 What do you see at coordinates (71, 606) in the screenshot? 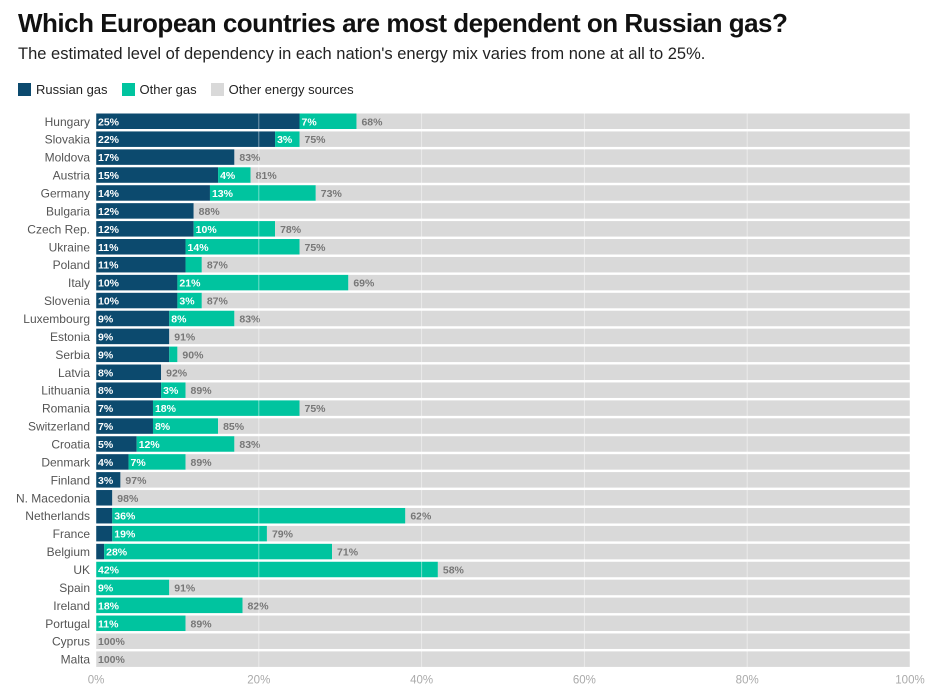
I see `category-label: Ireland` at bounding box center [71, 606].